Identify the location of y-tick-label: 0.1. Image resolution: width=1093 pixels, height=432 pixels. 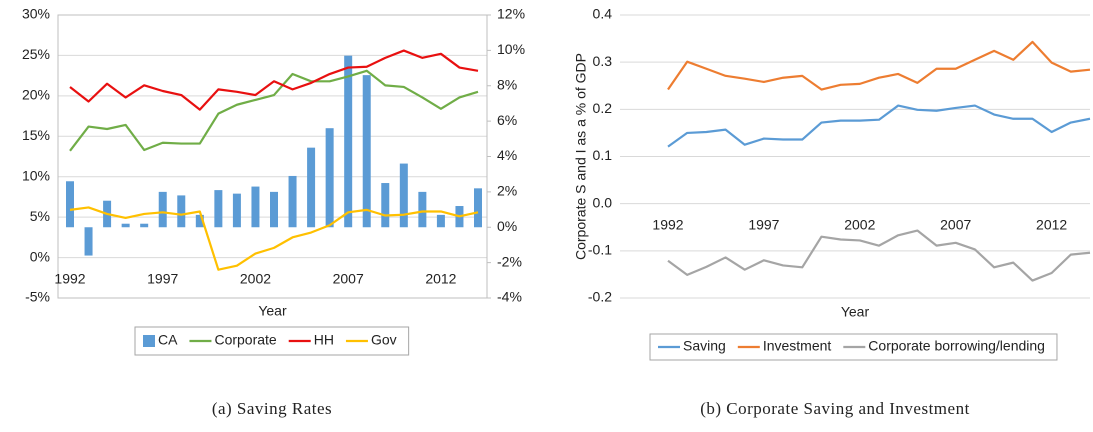
(603, 155).